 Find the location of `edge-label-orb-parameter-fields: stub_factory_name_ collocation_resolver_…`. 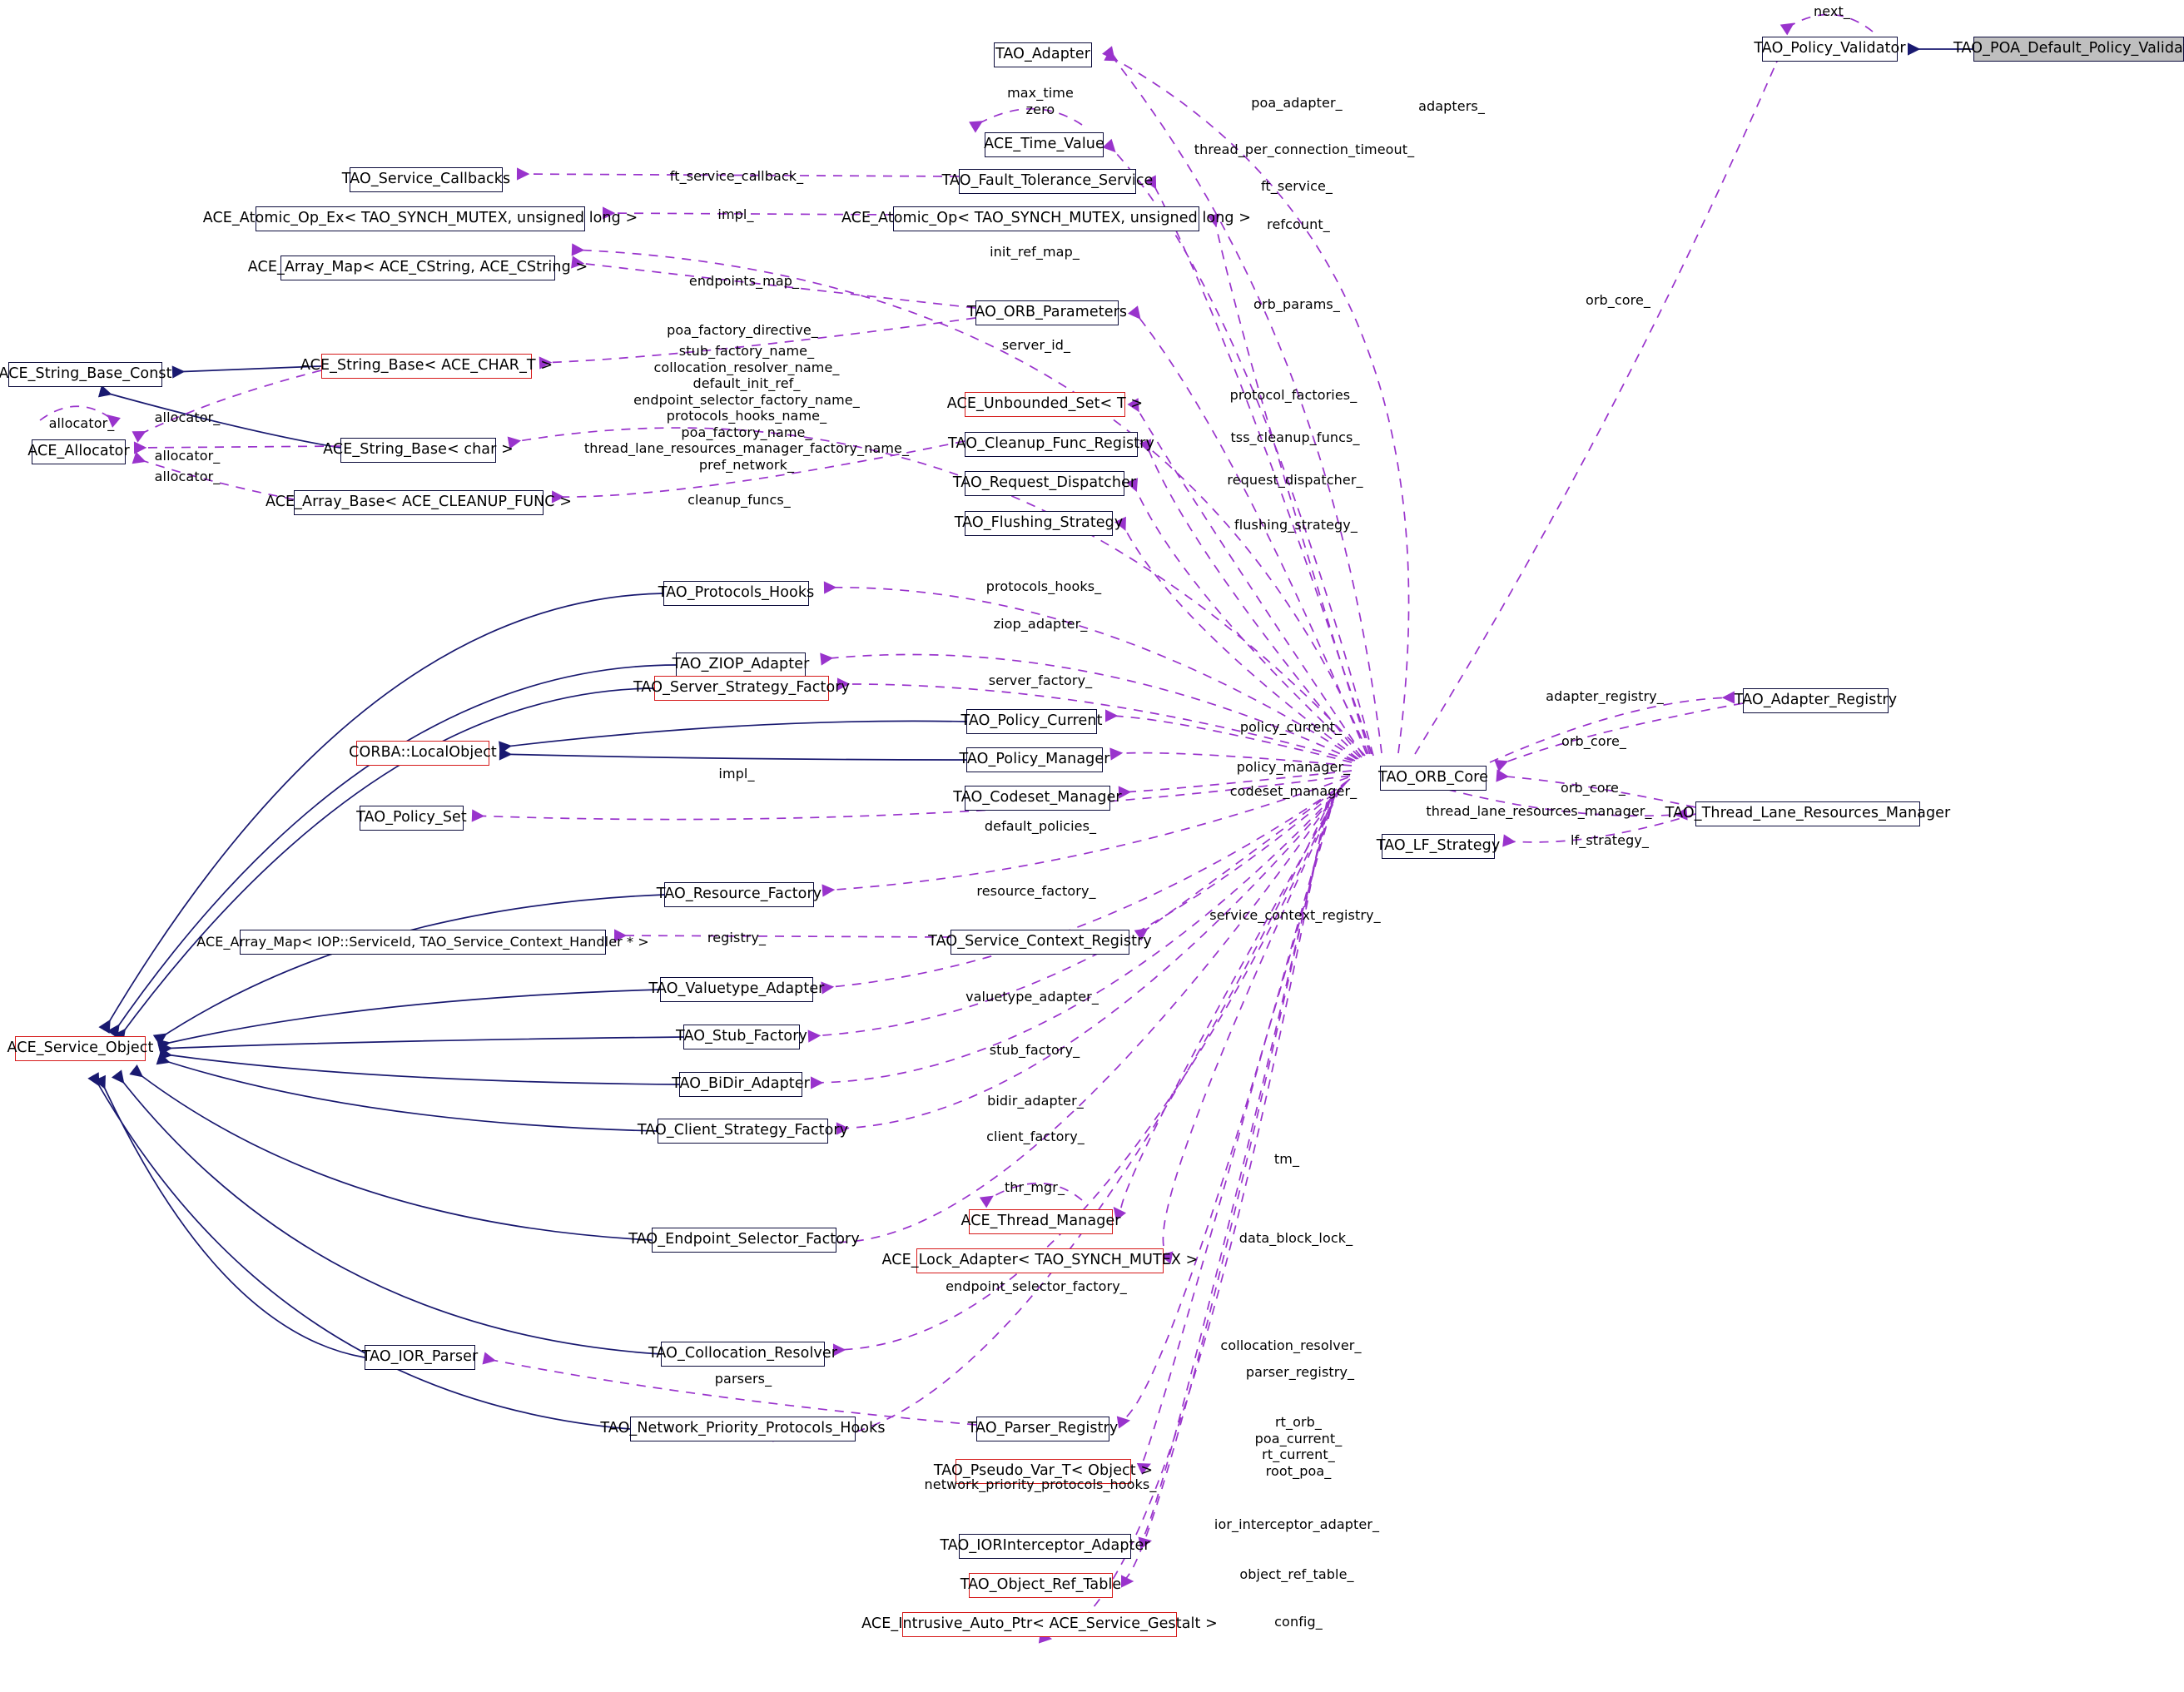

edge-label-orb-parameter-fields: stub_factory_name_ collocation_resolver_… is located at coordinates (746, 408).